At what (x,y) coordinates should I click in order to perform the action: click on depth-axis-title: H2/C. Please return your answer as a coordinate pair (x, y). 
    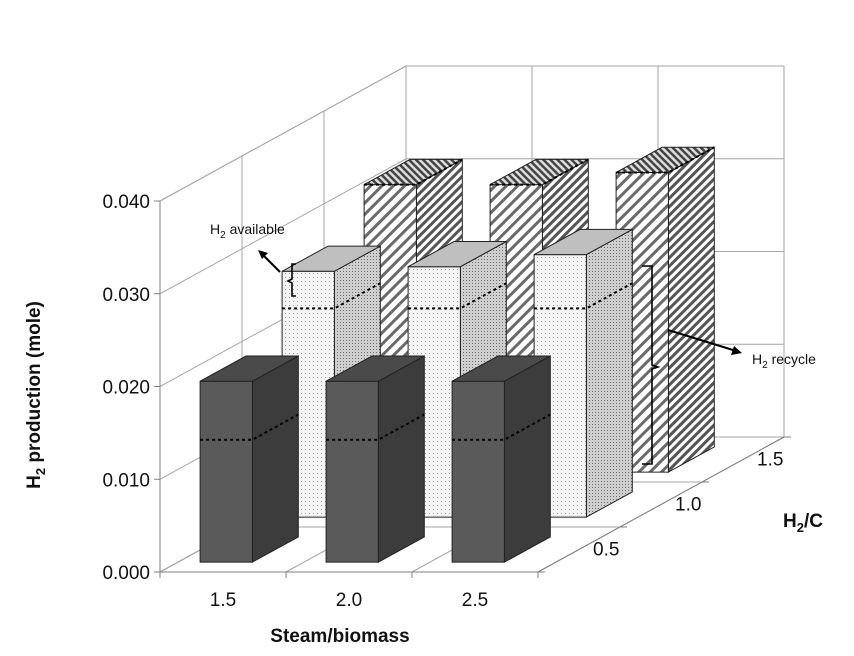
    Looking at the image, I should click on (803, 523).